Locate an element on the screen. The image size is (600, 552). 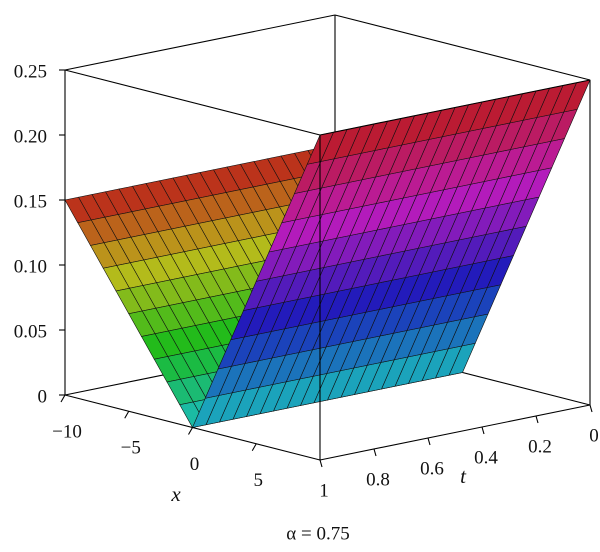
t-tick-label: 1 is located at coordinates (324, 490).